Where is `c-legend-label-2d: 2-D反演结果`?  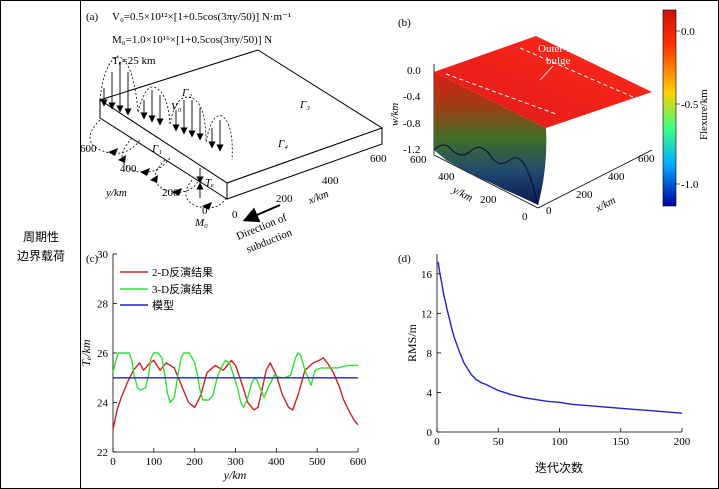 c-legend-label-2d: 2-D反演结果 is located at coordinates (182, 272).